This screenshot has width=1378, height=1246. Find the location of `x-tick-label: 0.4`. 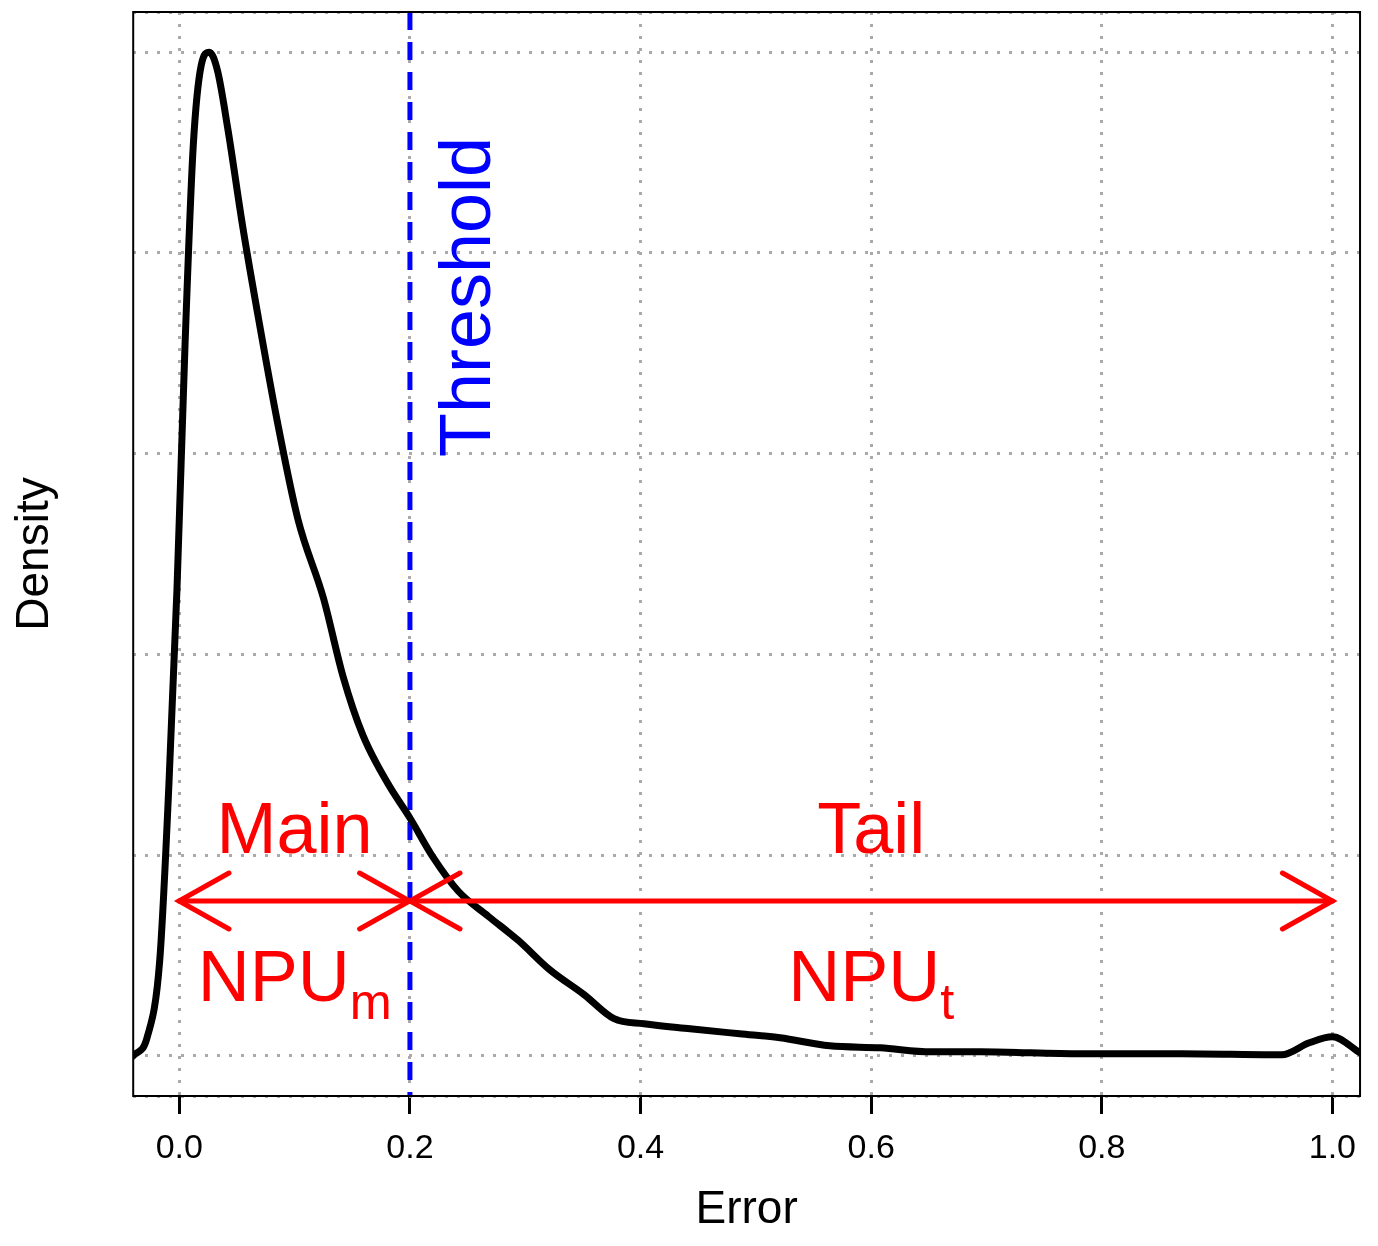

x-tick-label: 0.4 is located at coordinates (640, 1145).